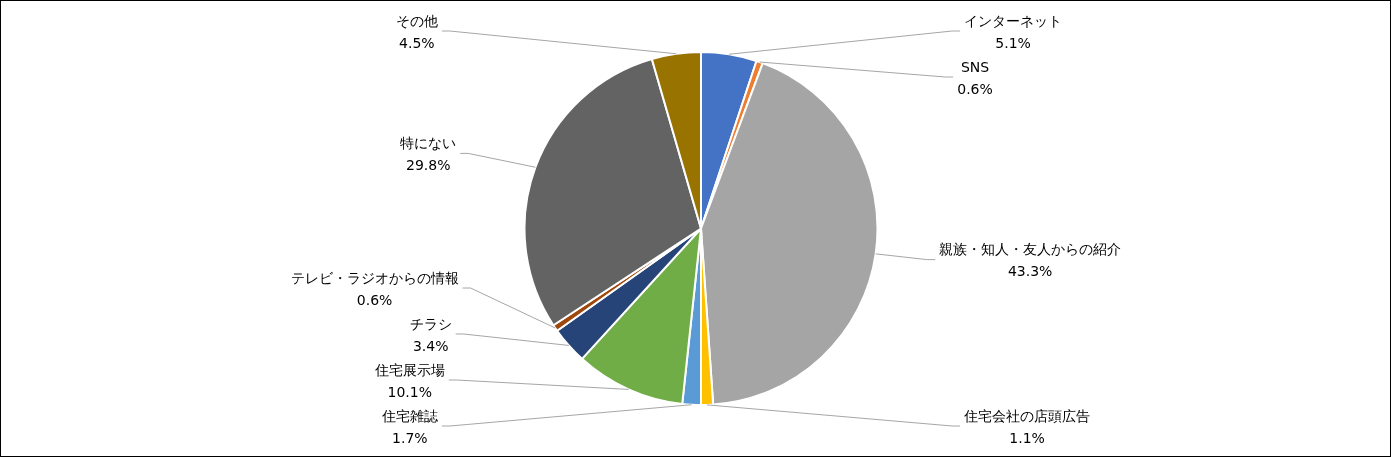 The image size is (1391, 457). I want to click on slice-label: 住宅展示場, so click(409, 369).